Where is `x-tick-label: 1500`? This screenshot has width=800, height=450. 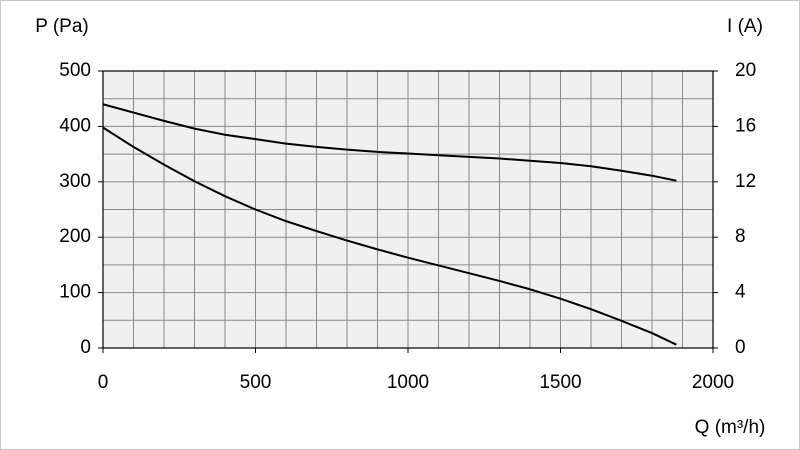
x-tick-label: 1500 is located at coordinates (560, 382).